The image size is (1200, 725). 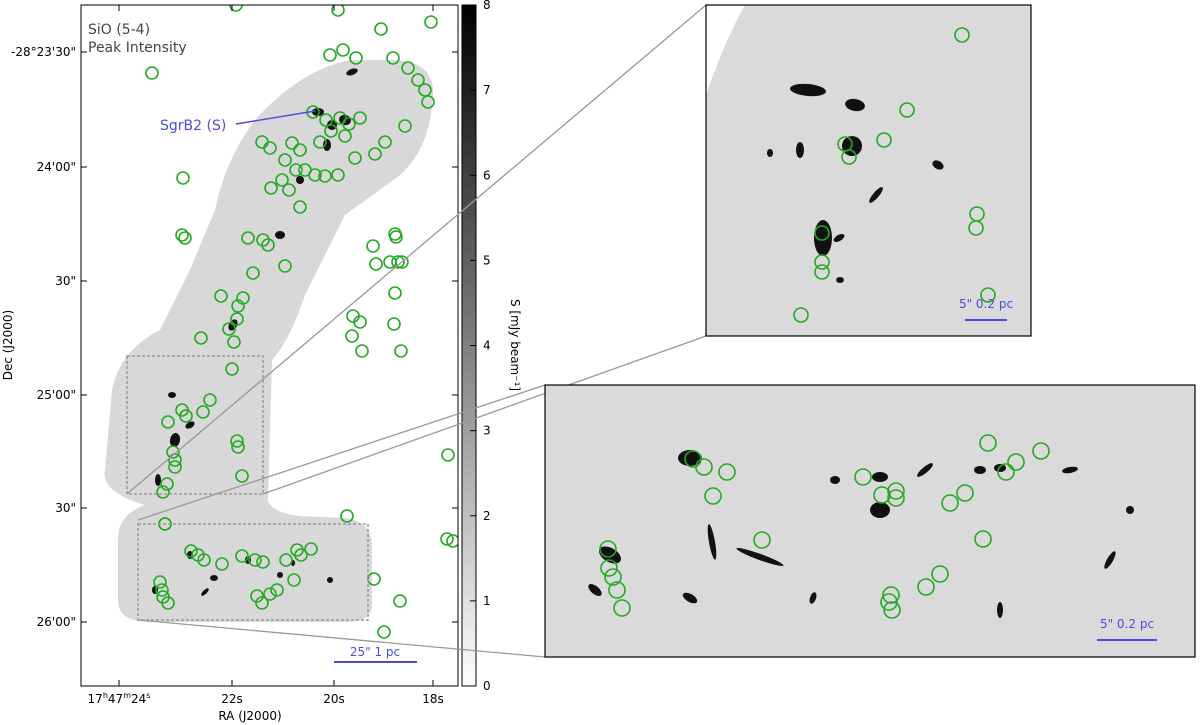 I want to click on source-pointer, so click(x=275, y=117).